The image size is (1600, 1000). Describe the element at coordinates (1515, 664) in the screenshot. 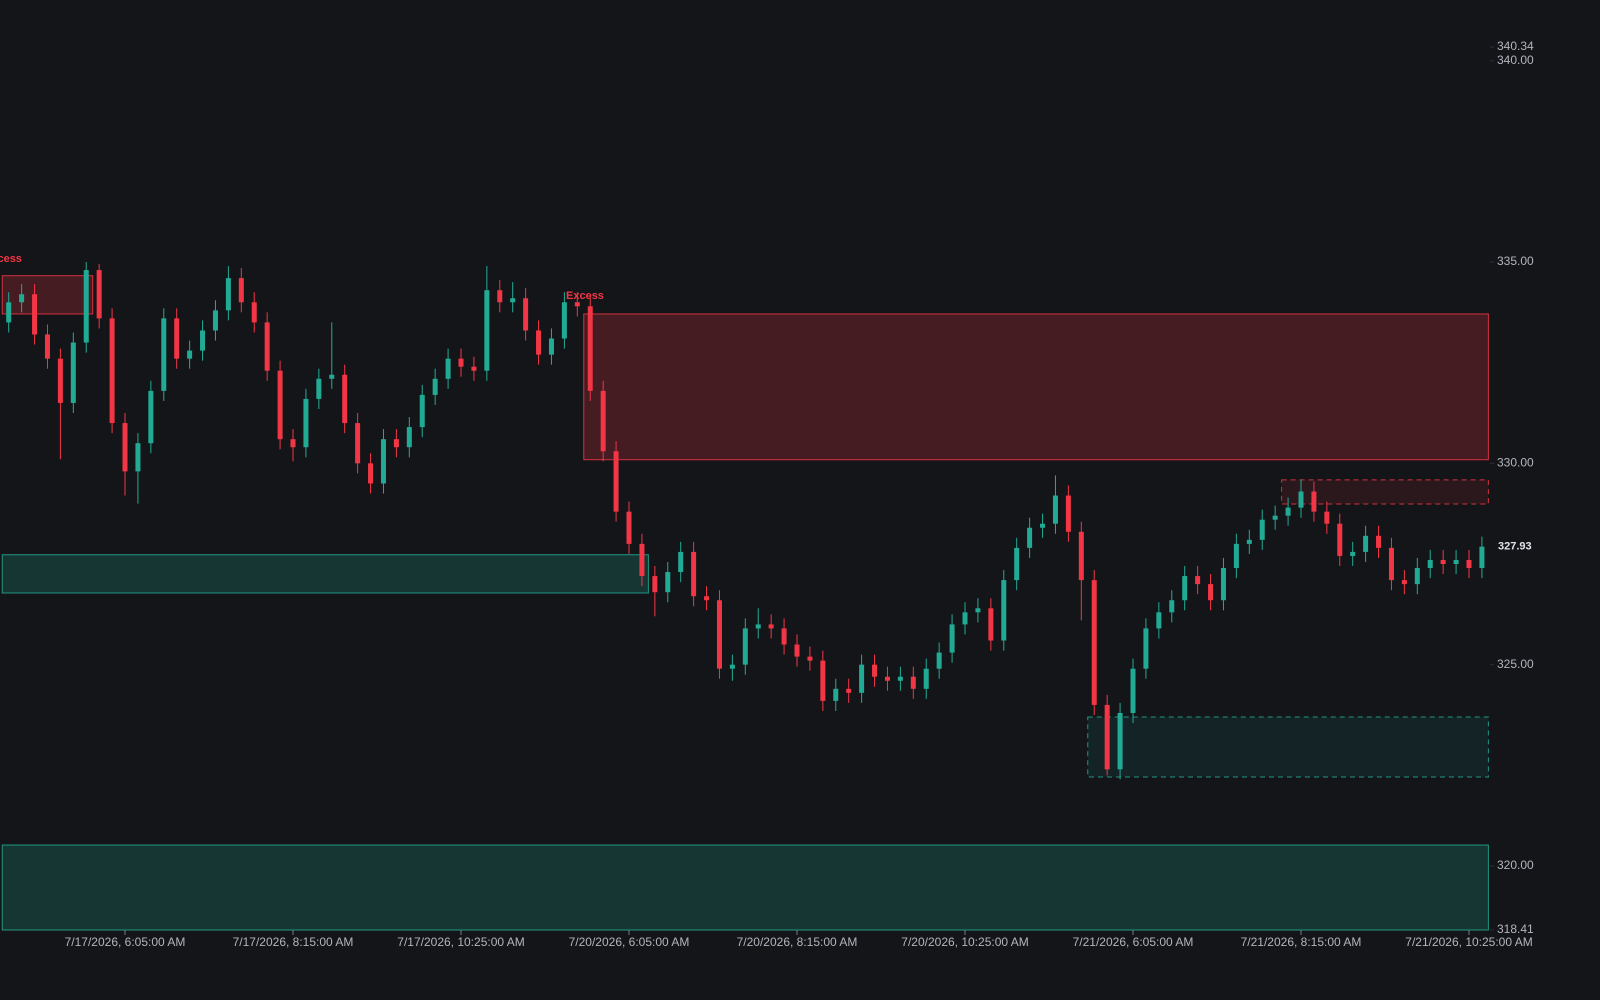

I see `y-tick-label: 325.00` at that location.